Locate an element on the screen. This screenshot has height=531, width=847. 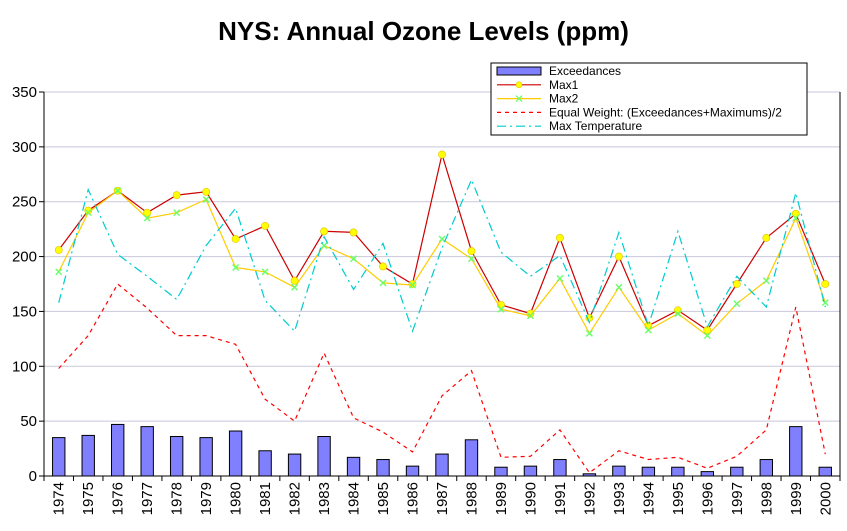
x-tick-label: 1994 is located at coordinates (648, 498).